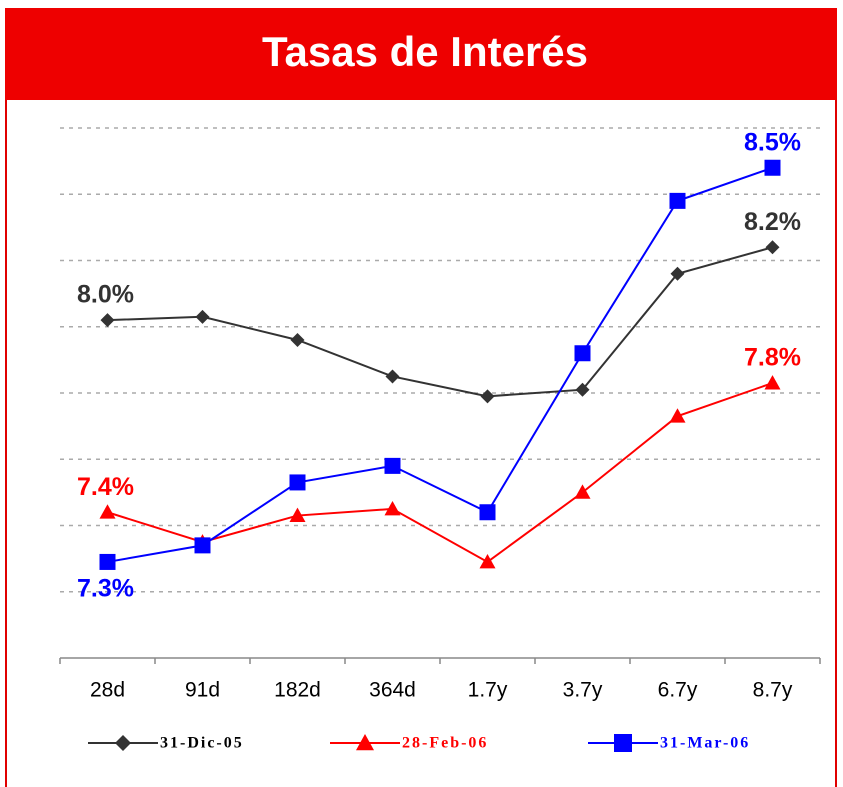 The image size is (843, 787). What do you see at coordinates (445, 743) in the screenshot?
I see `legend-label: 28-Feb-06` at bounding box center [445, 743].